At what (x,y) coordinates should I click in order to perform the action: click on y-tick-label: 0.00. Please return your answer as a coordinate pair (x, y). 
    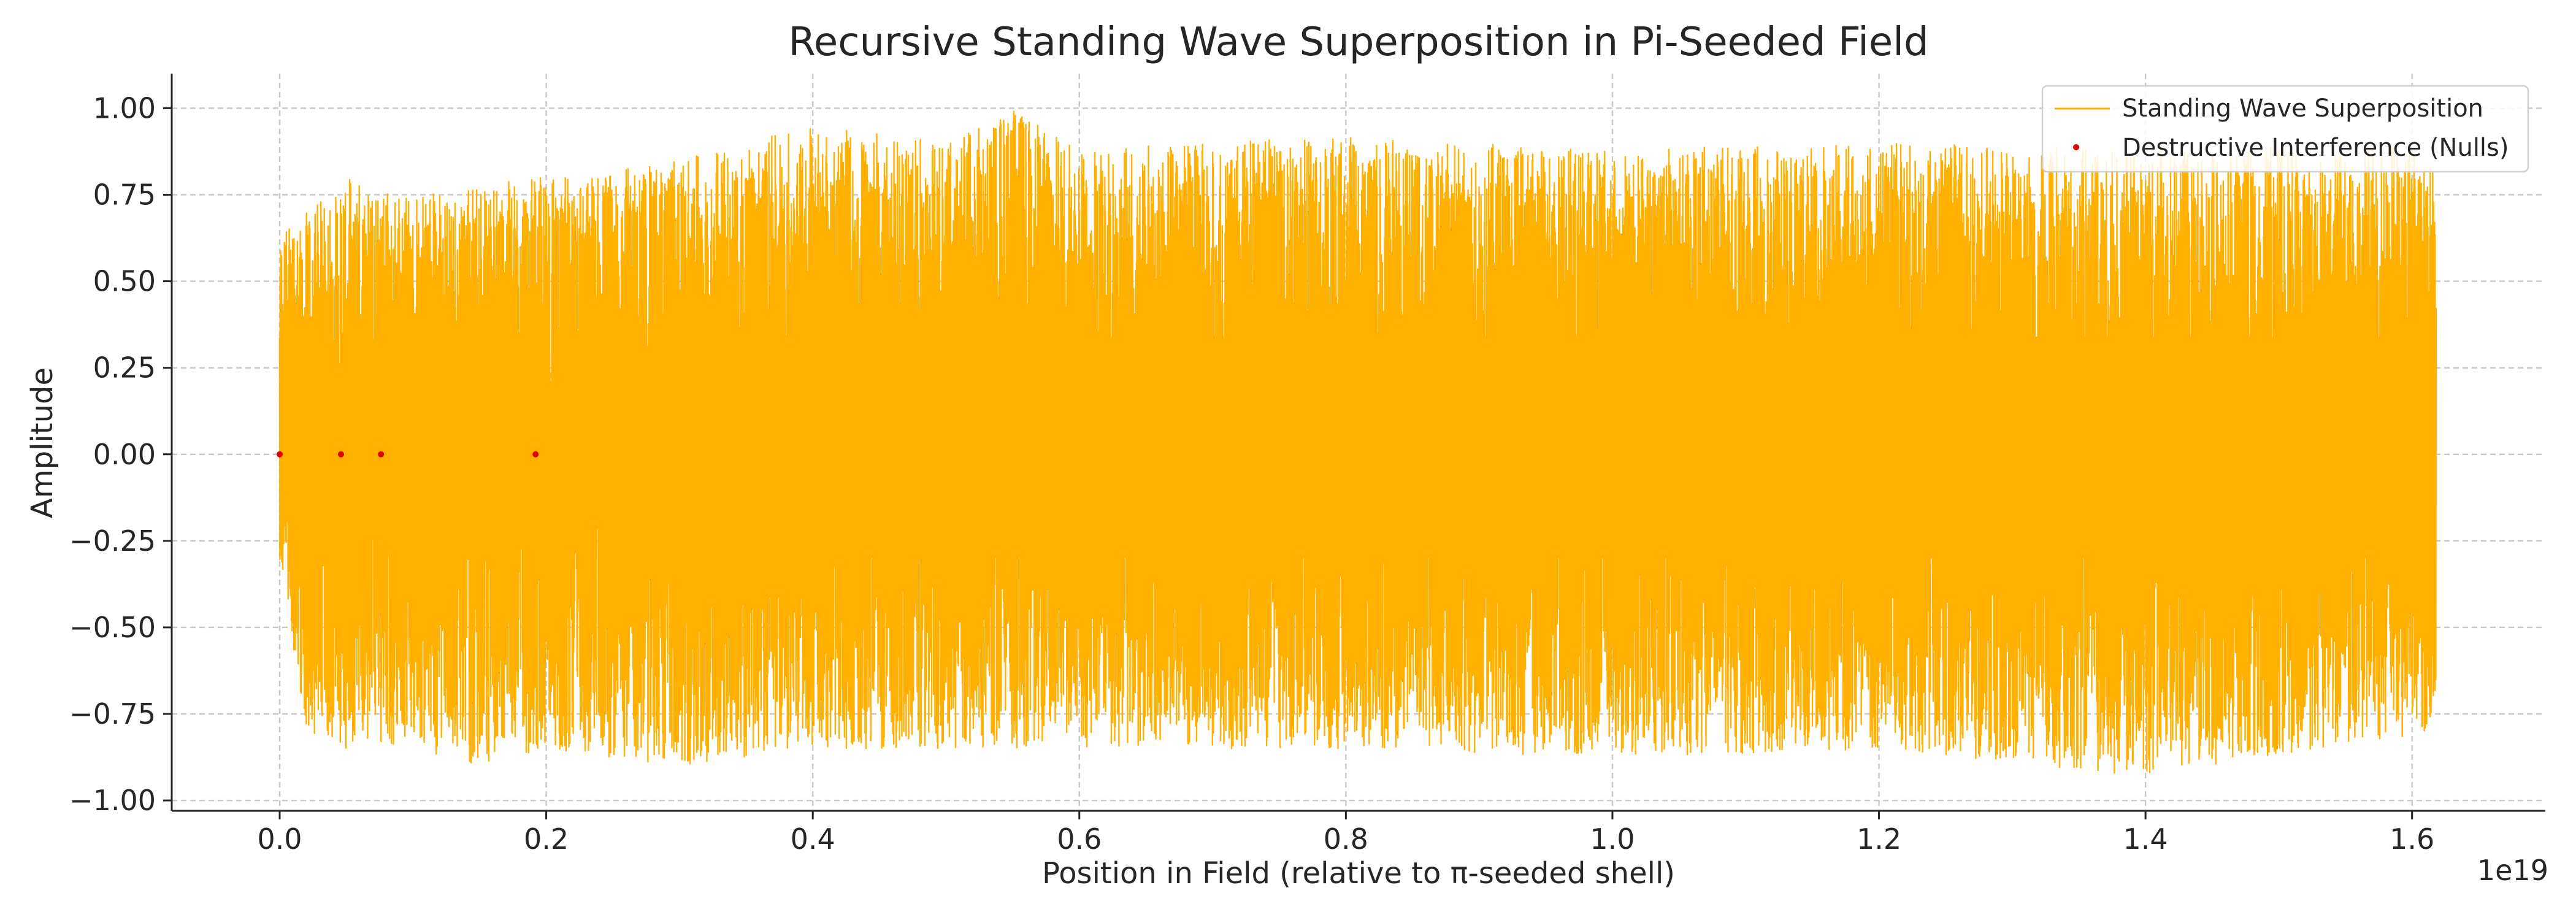
    Looking at the image, I should click on (124, 454).